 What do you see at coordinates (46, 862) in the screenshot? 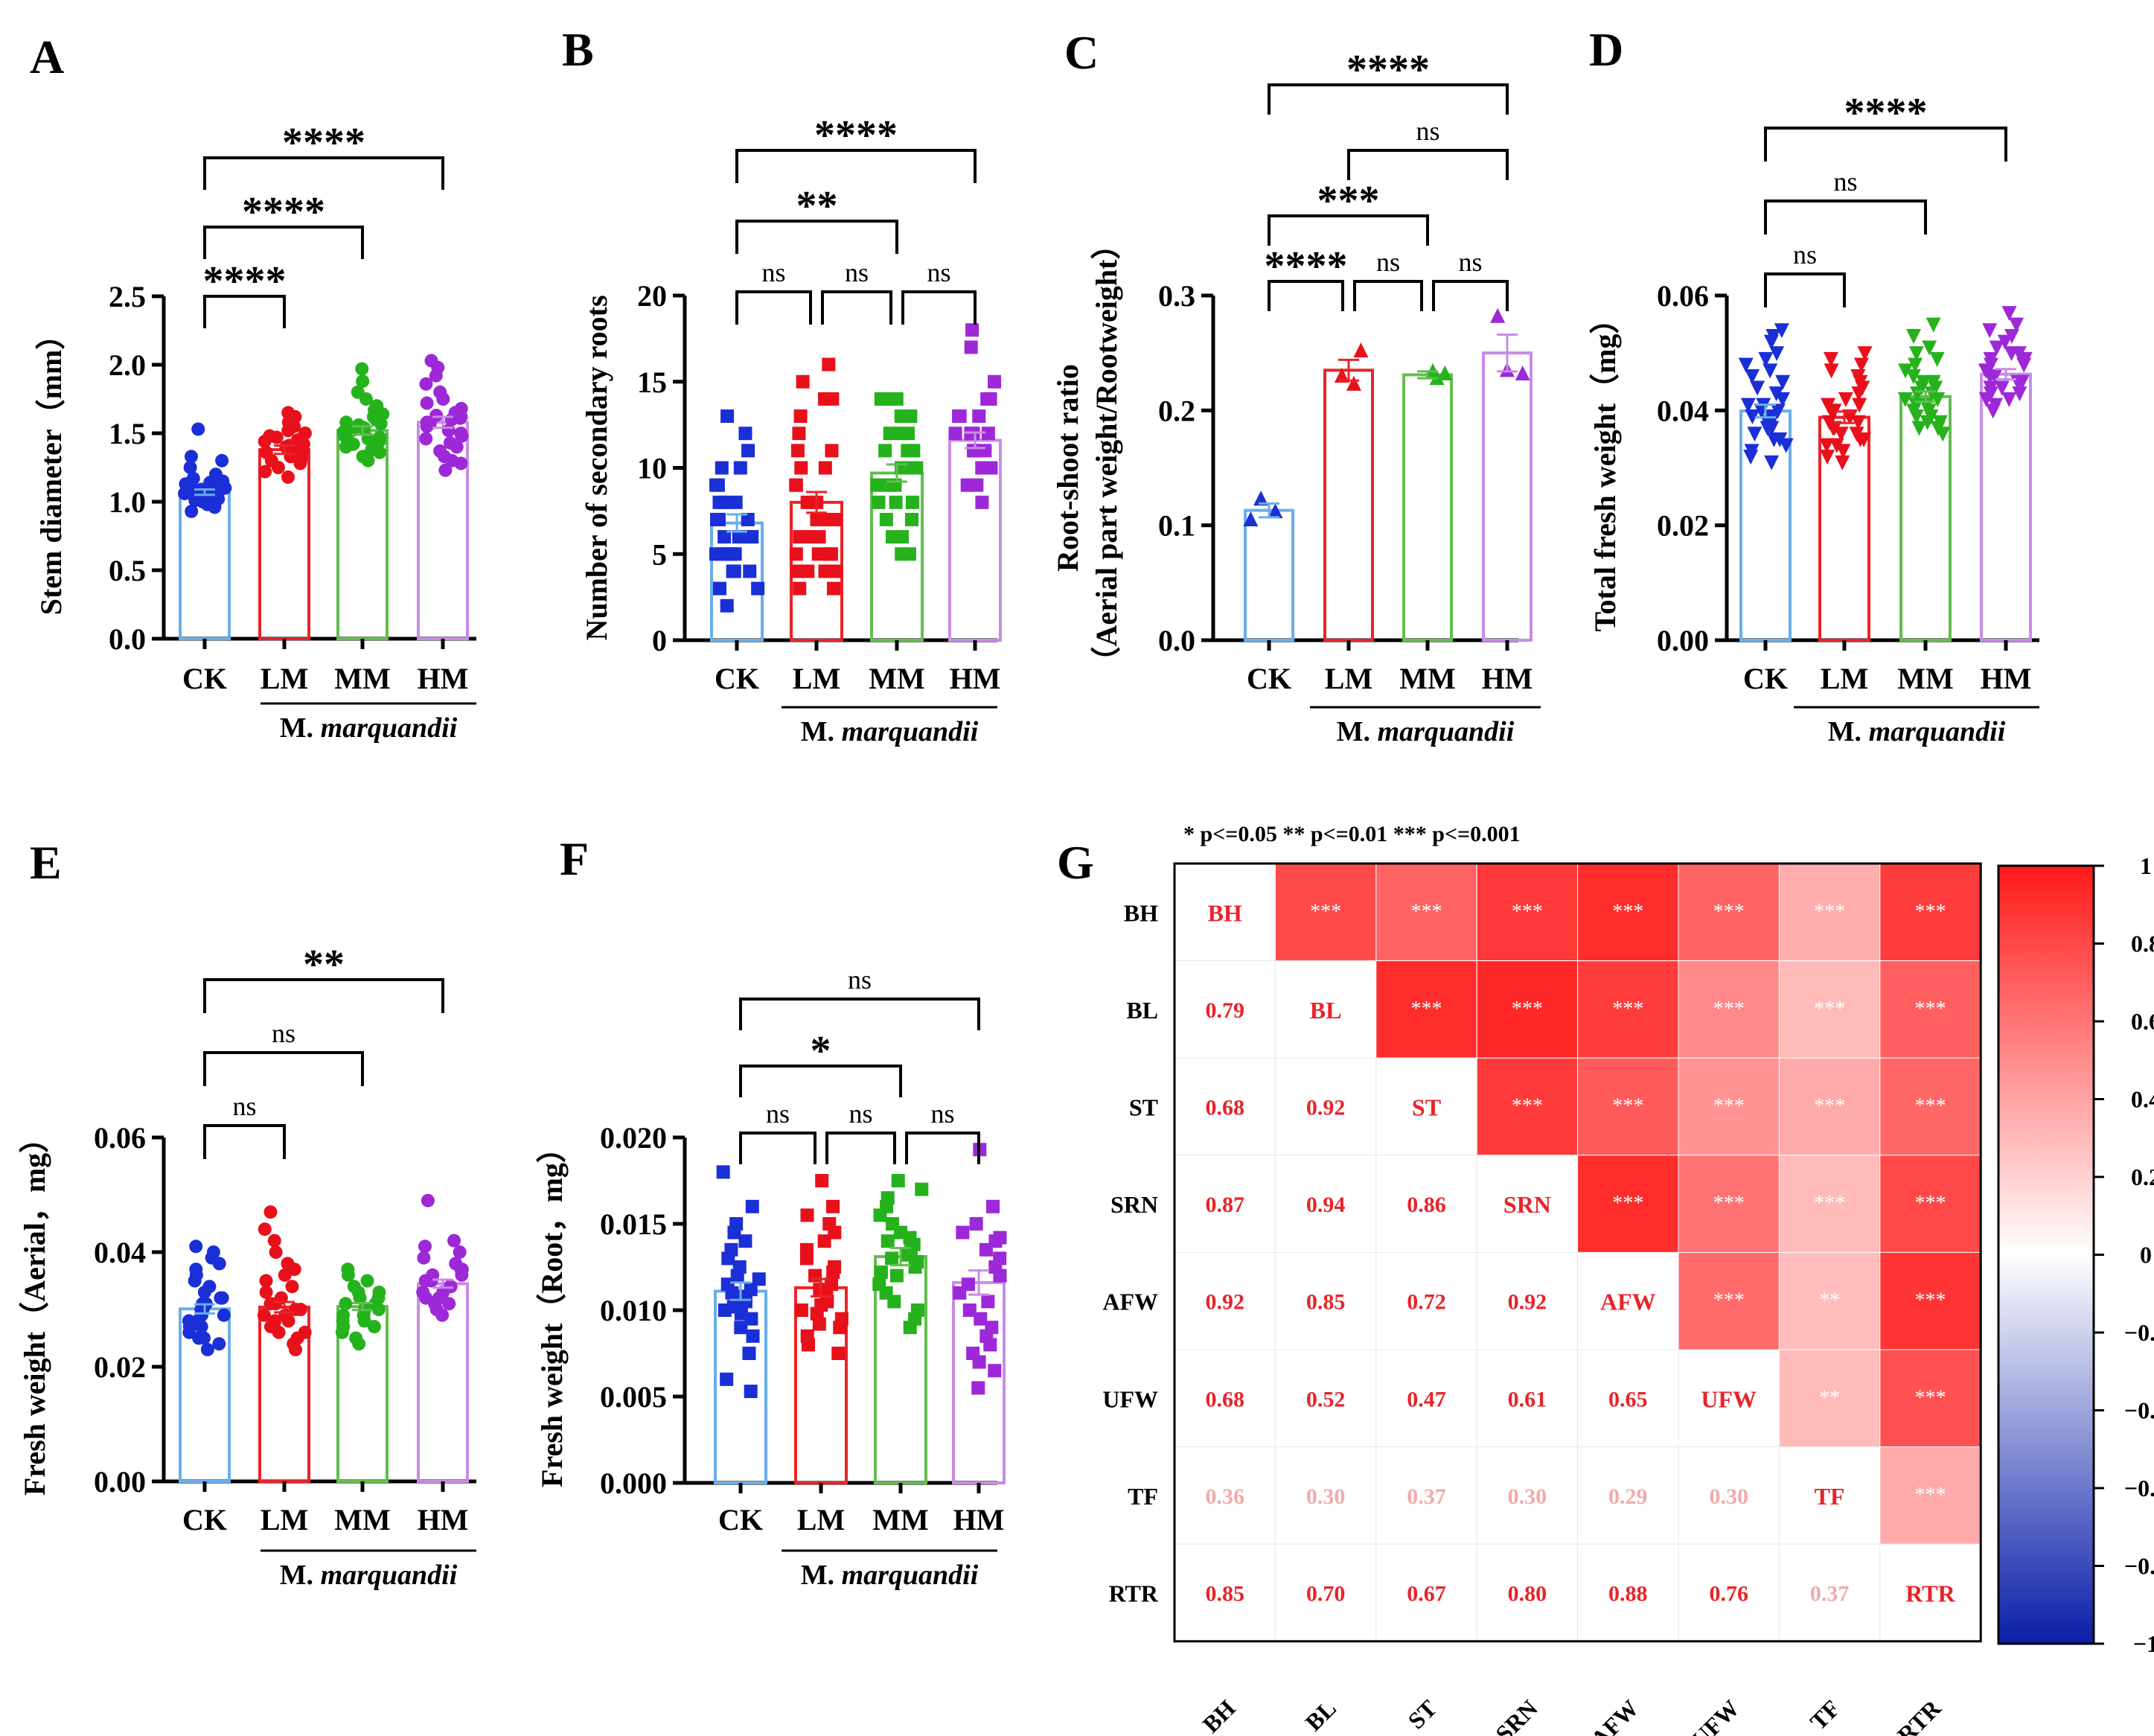
I see `panel-letter-e: E` at bounding box center [46, 862].